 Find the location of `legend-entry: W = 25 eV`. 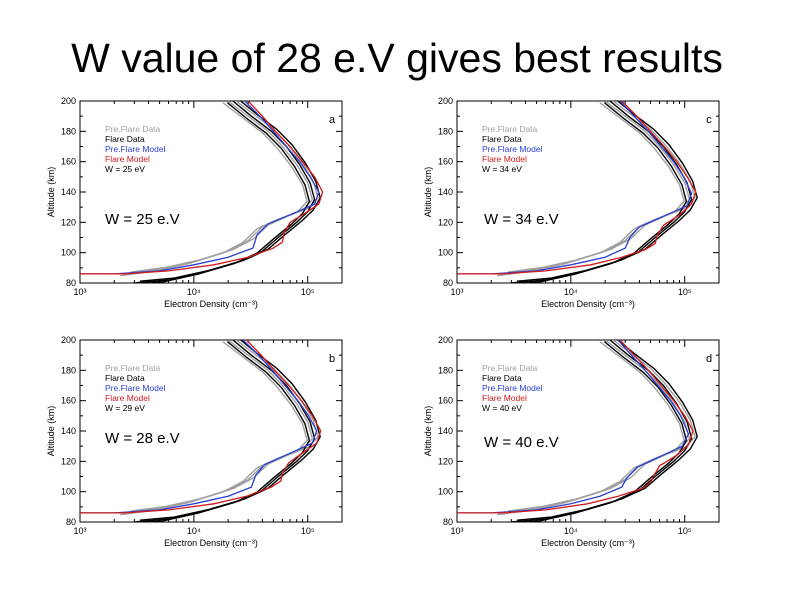

legend-entry: W = 25 eV is located at coordinates (125, 169).